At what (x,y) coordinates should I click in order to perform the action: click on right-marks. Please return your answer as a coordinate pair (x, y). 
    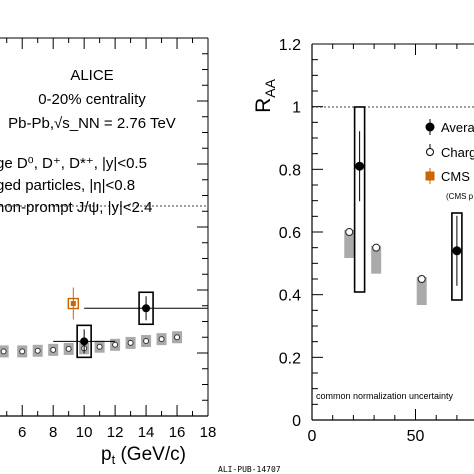
    Looking at the image, I should click on (403, 205).